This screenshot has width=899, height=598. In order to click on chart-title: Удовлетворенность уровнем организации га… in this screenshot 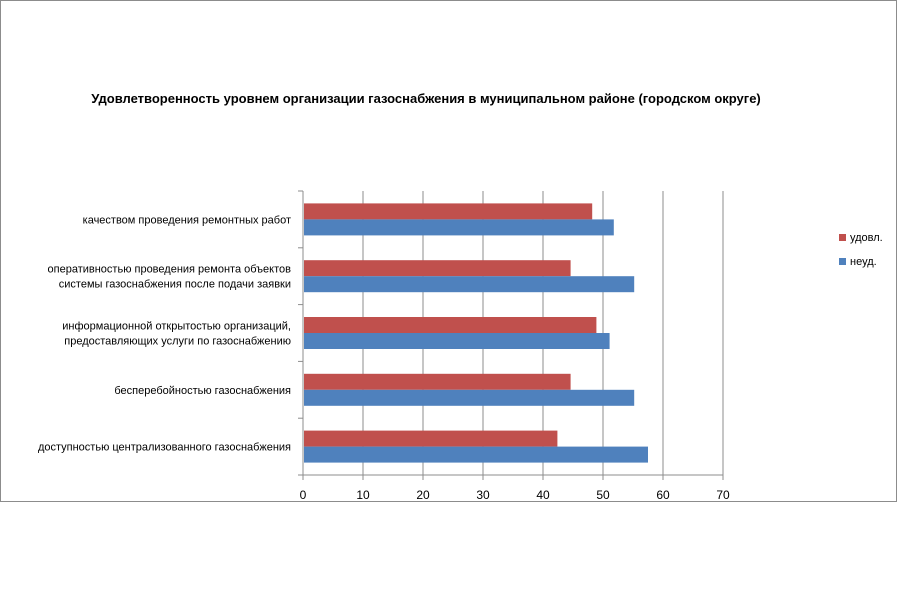, I will do `click(426, 98)`.